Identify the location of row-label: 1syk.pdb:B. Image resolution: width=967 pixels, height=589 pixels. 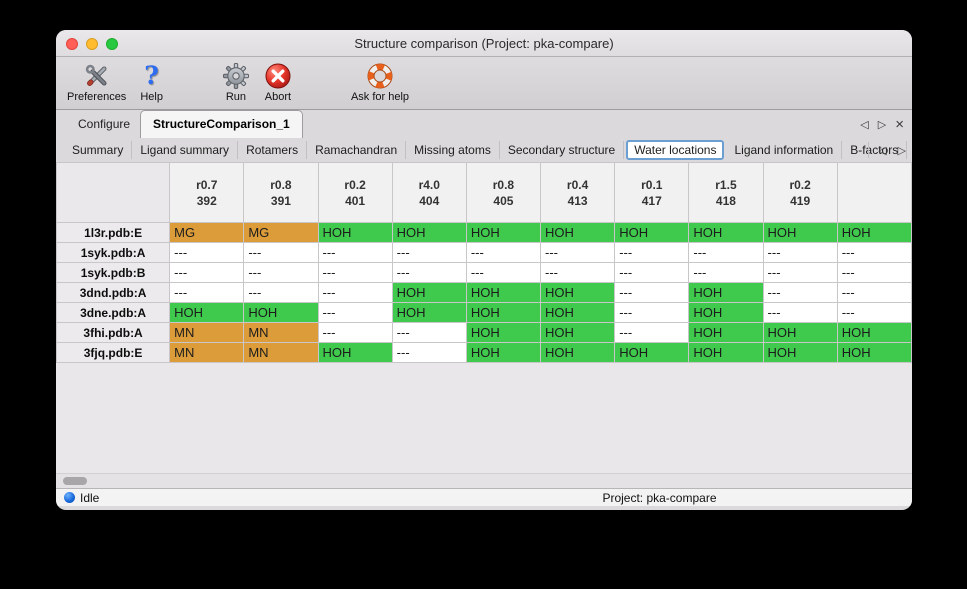
(113, 272).